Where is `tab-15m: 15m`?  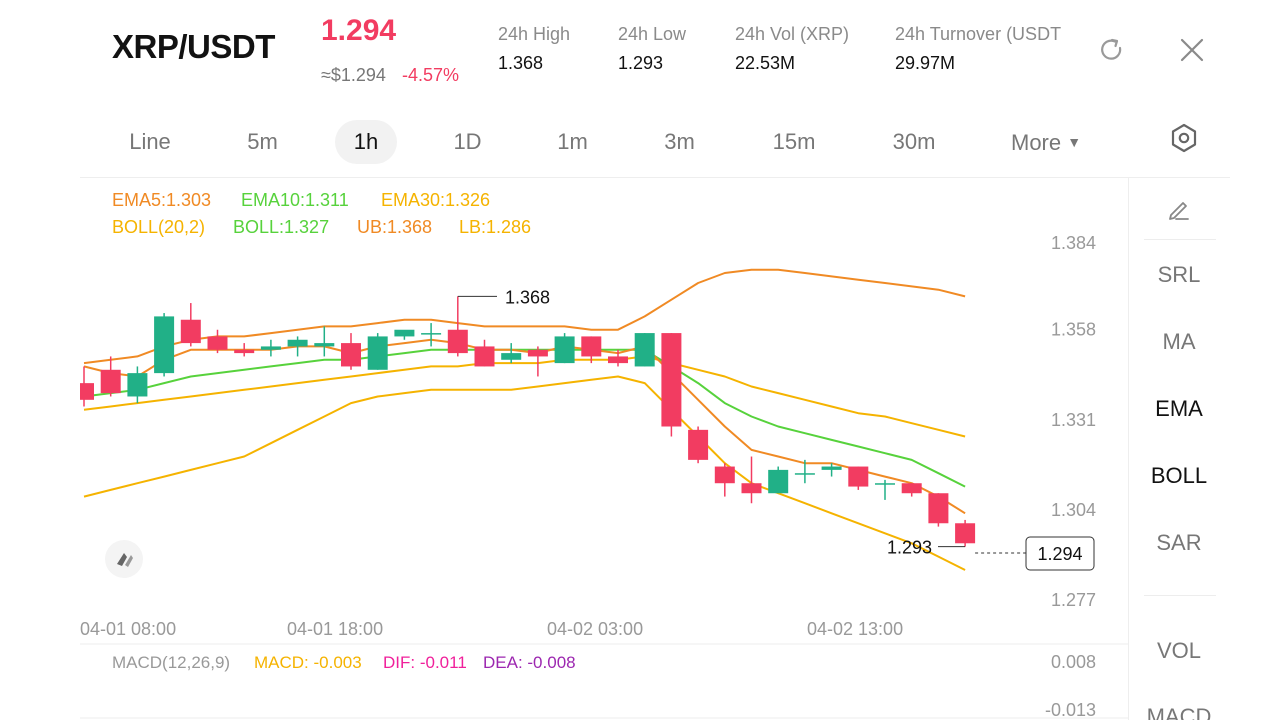 tab-15m: 15m is located at coordinates (794, 141).